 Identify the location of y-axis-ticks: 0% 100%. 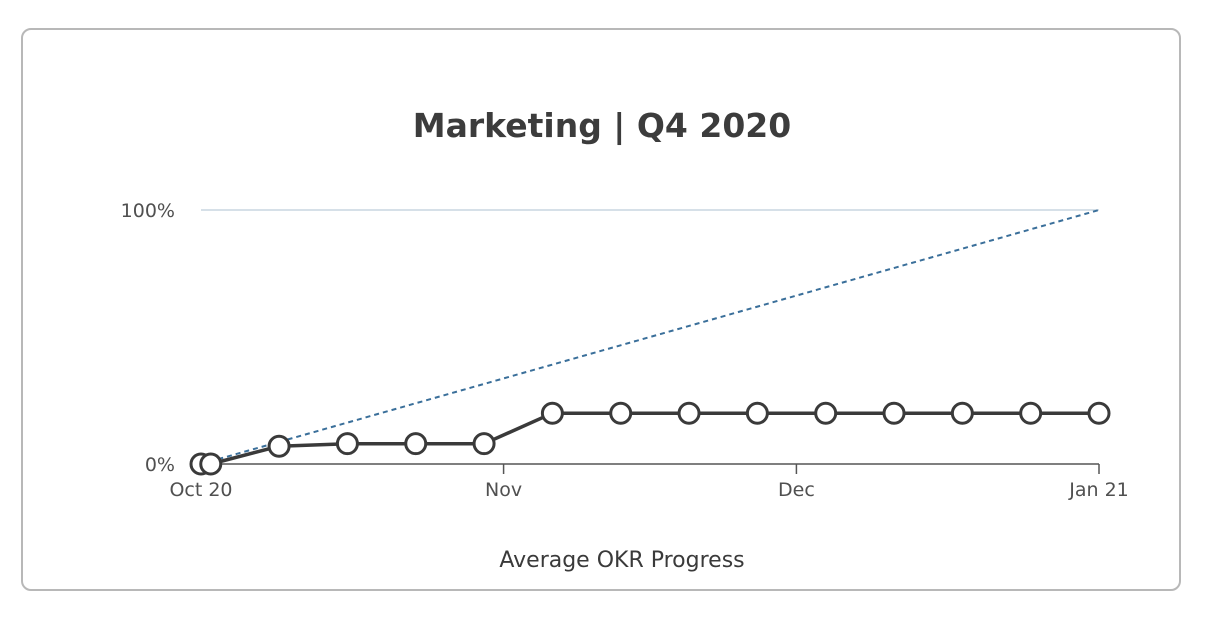
(148, 338).